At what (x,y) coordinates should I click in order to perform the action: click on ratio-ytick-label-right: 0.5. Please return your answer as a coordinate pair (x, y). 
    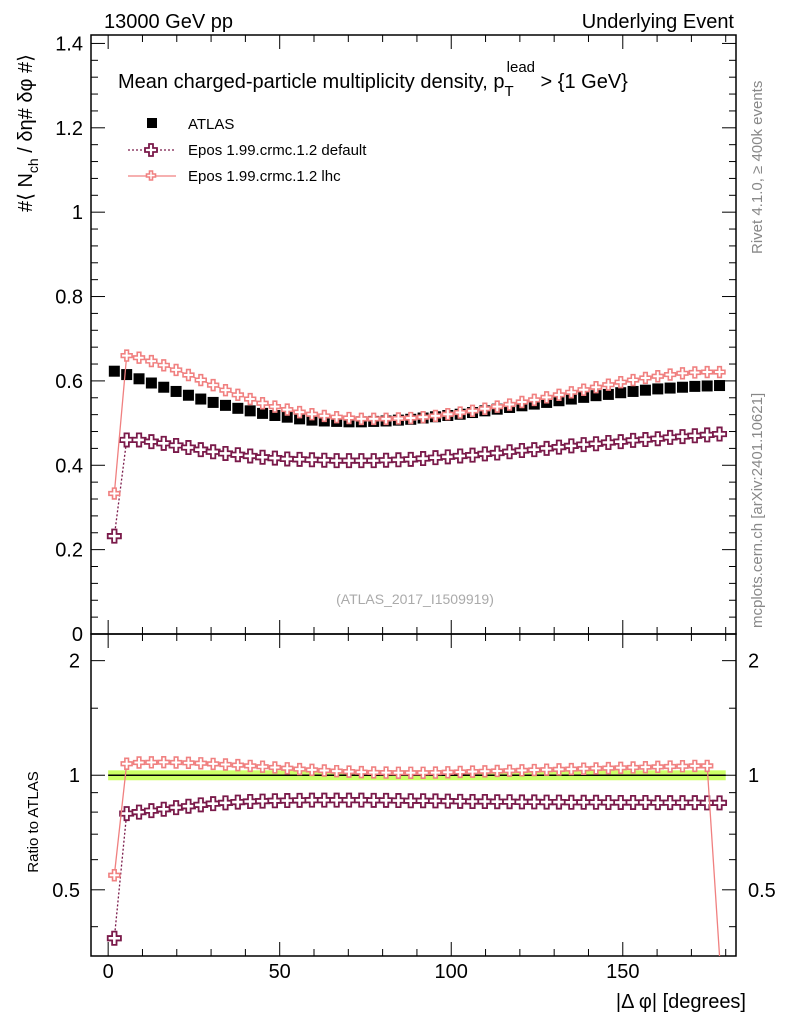
    Looking at the image, I should click on (762, 891).